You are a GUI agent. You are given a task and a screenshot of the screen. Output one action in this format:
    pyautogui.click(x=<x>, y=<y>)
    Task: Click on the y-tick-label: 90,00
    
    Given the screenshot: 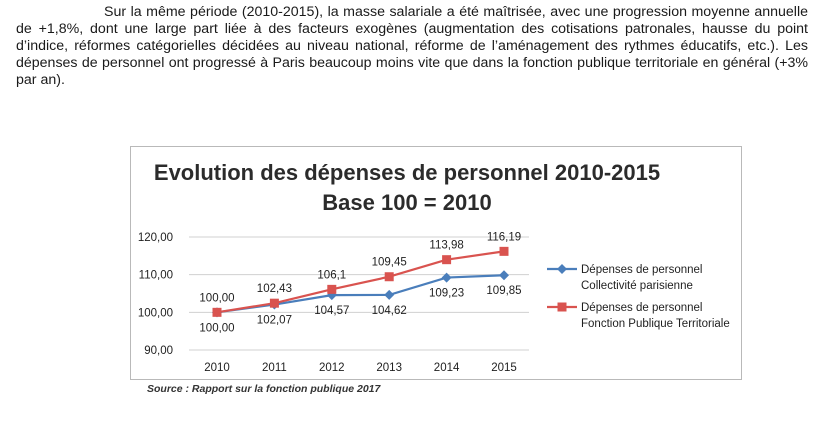 What is the action you would take?
    pyautogui.click(x=158, y=351)
    